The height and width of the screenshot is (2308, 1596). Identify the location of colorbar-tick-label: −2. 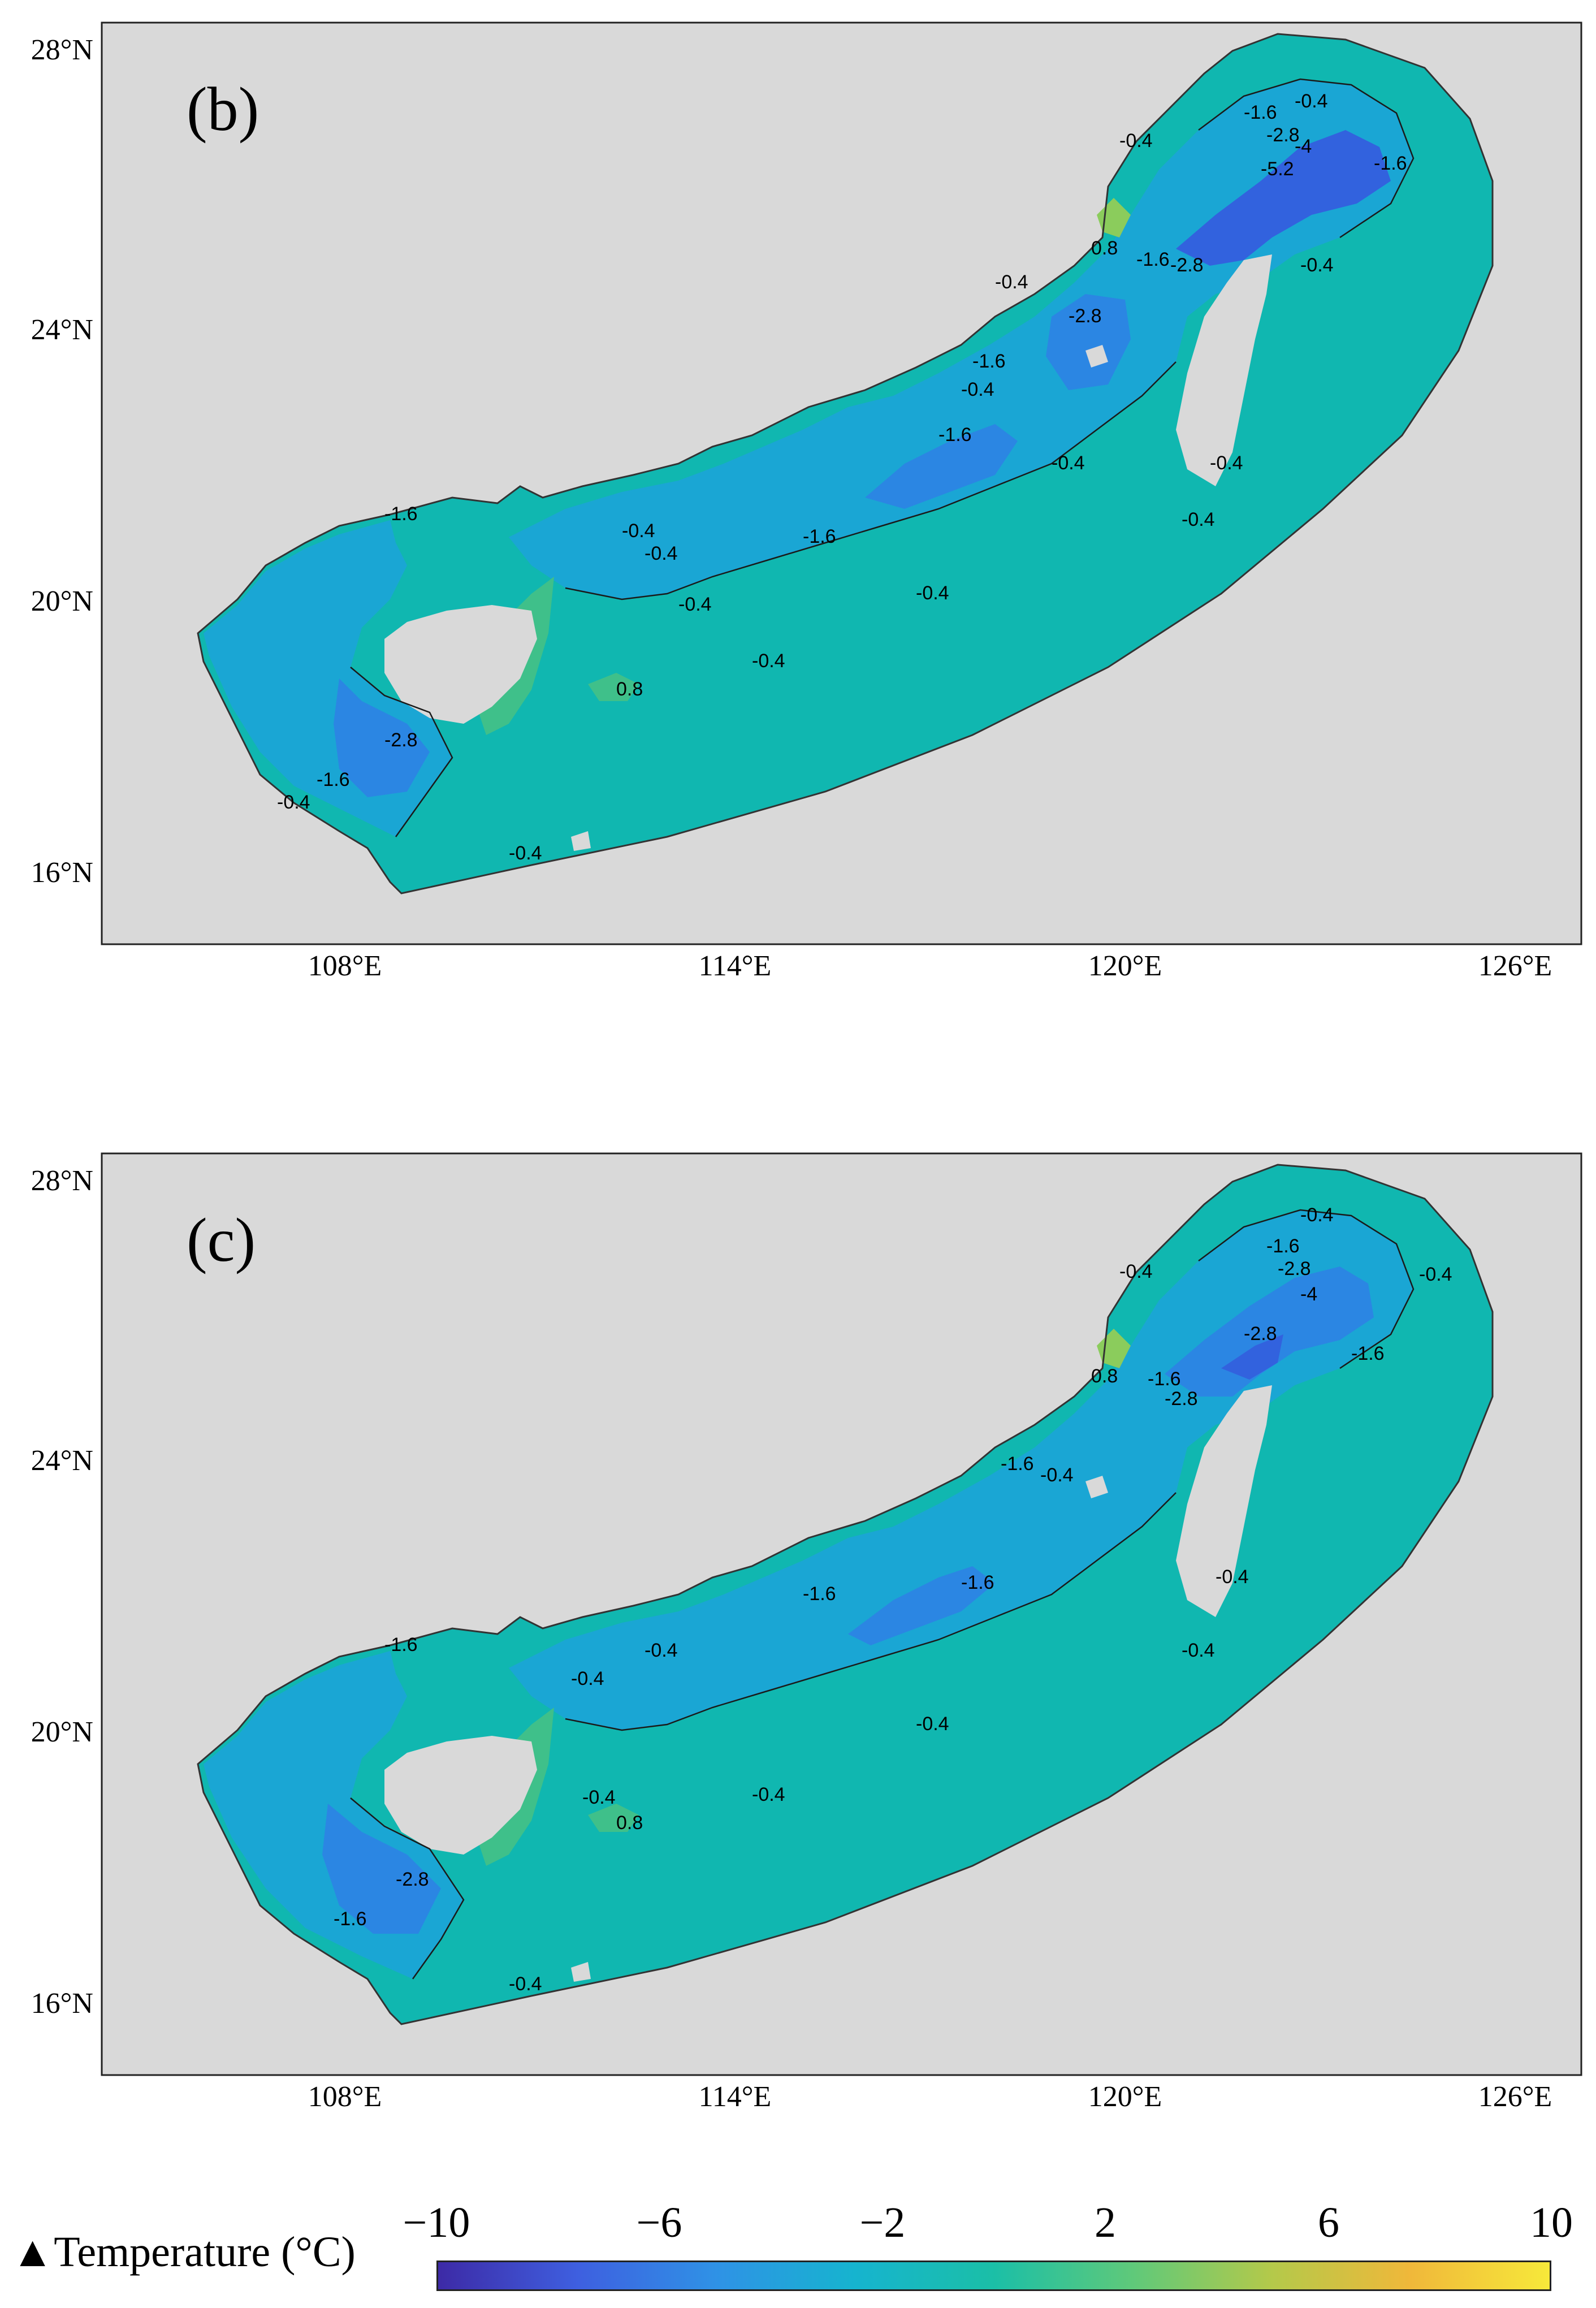
(882, 2222).